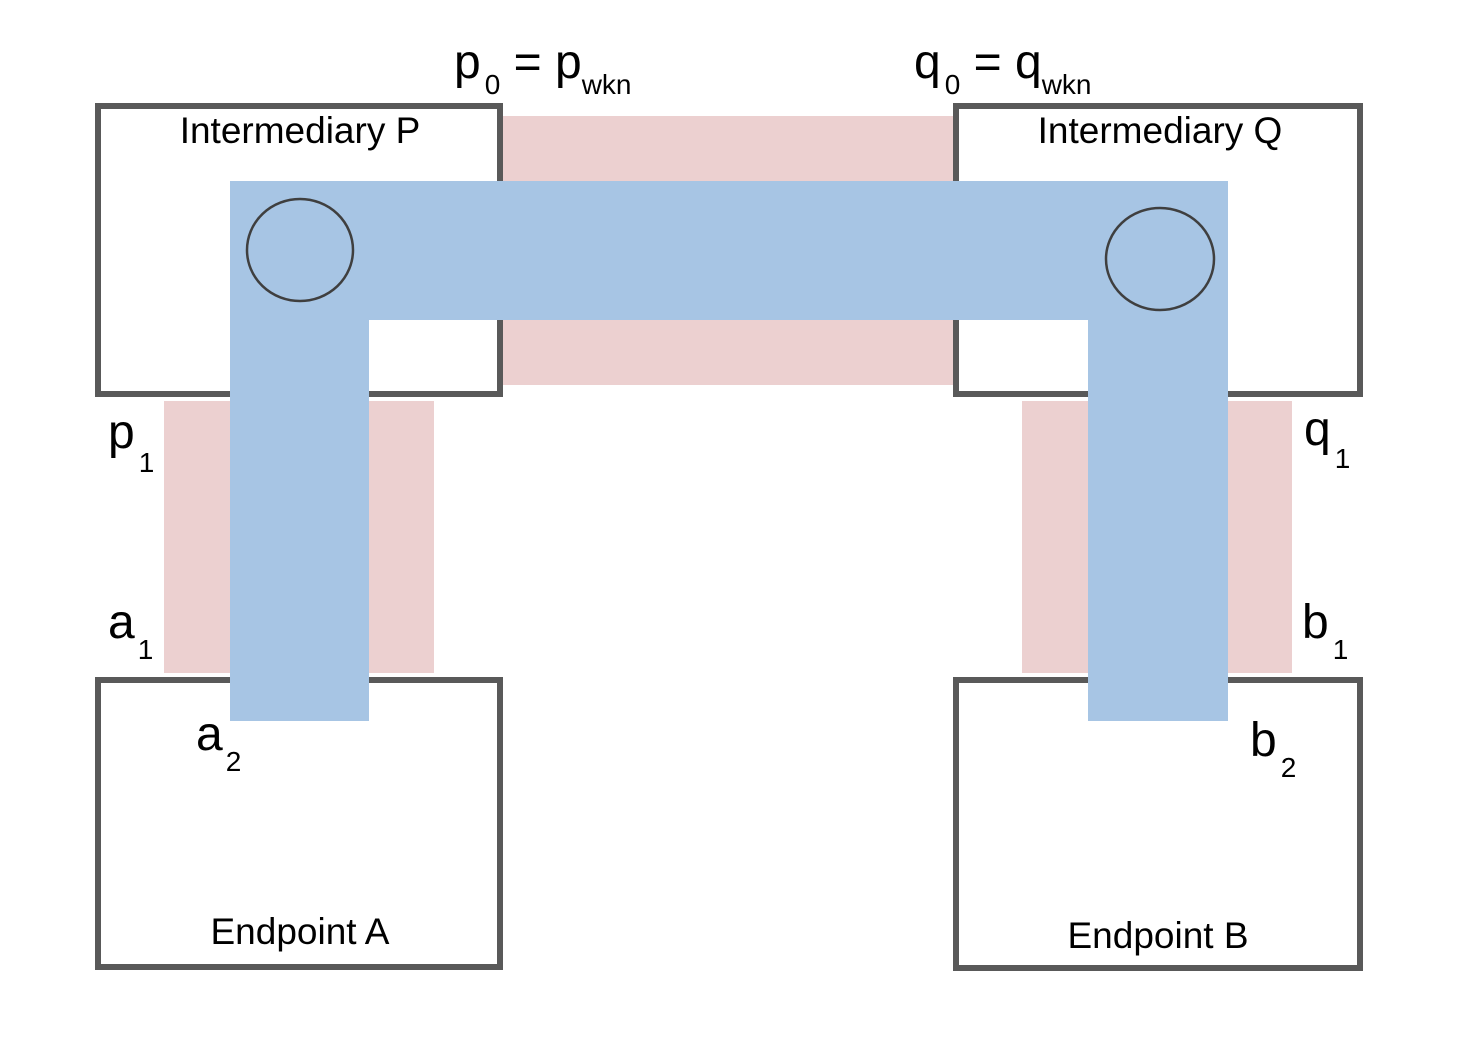 Image resolution: width=1458 pixels, height=1048 pixels. What do you see at coordinates (121, 622) in the screenshot?
I see `label-a1-base: a` at bounding box center [121, 622].